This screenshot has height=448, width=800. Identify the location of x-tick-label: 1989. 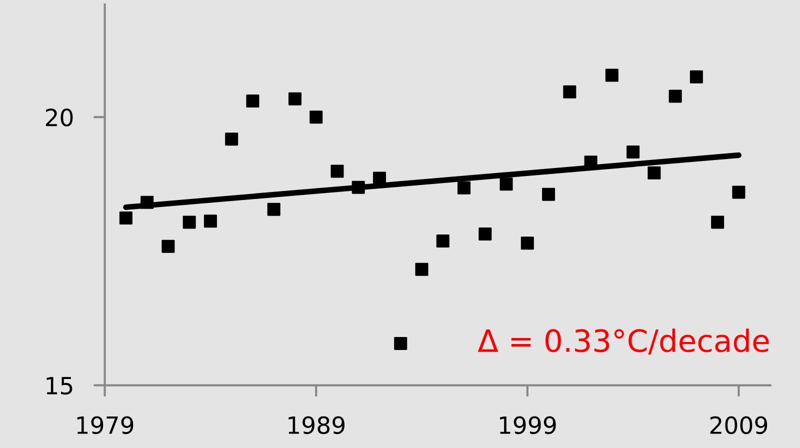
(316, 425).